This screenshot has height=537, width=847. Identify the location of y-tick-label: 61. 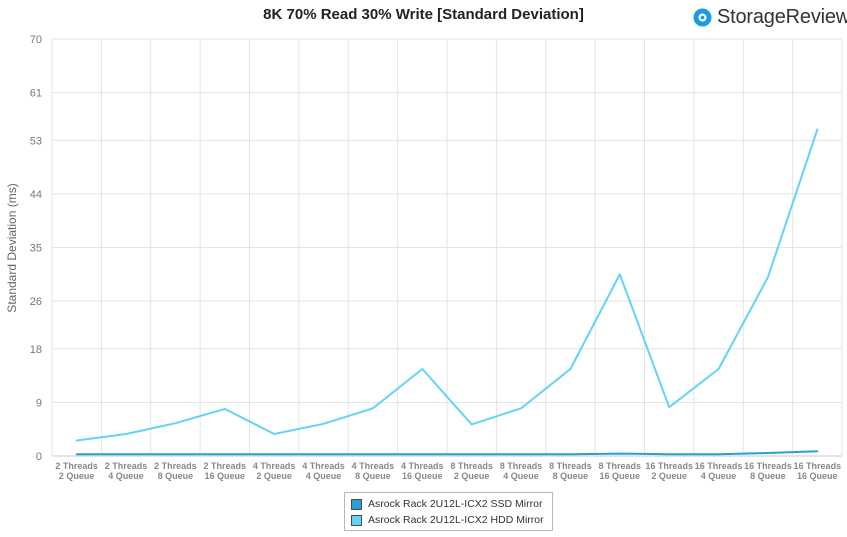
(36, 94).